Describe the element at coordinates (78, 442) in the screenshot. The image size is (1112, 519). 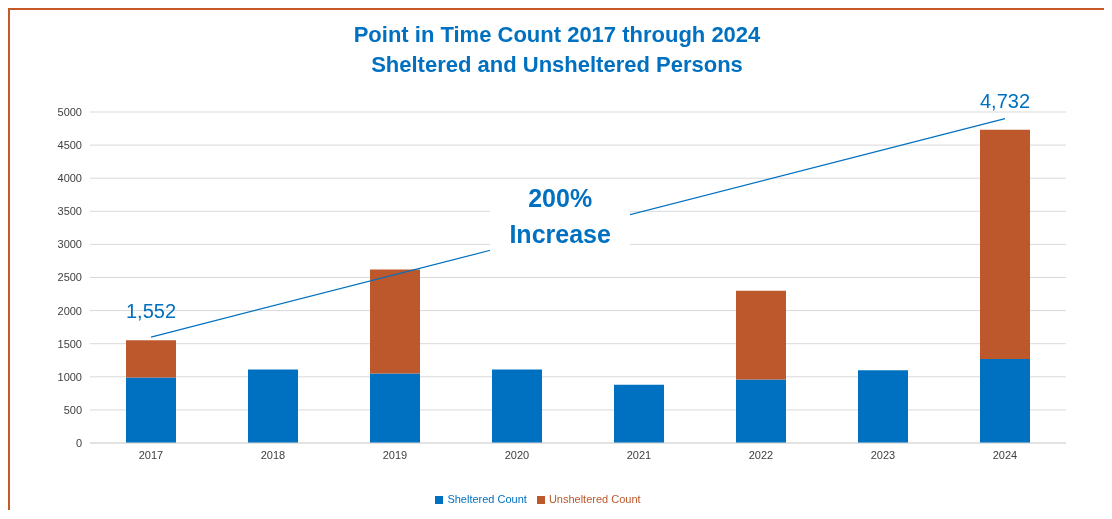
I see `y-tick-label: 0` at that location.